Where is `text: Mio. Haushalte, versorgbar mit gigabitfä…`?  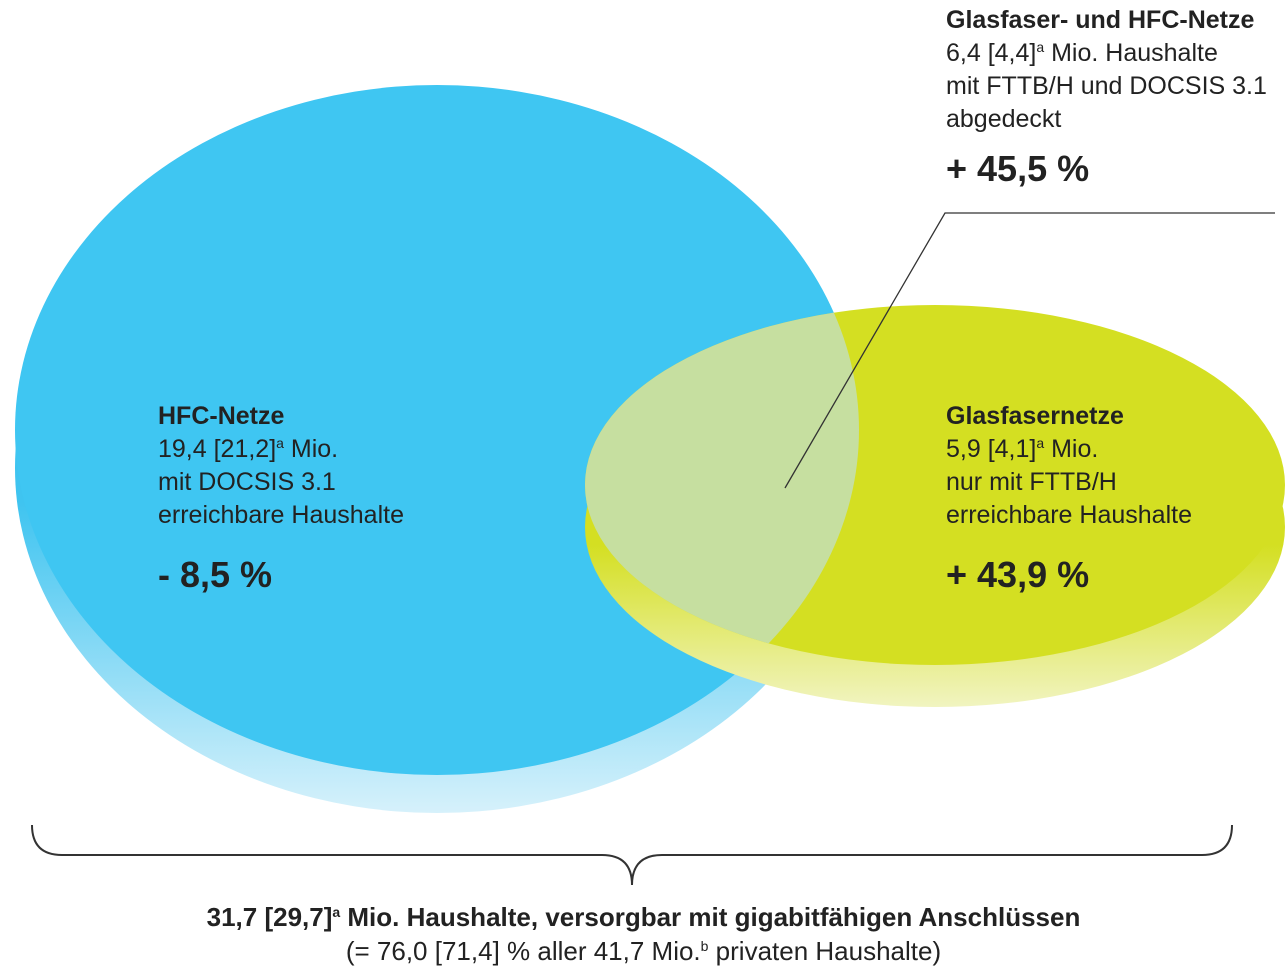
text: Mio. Haushalte, versorgbar mit gigabitfä… is located at coordinates (710, 917).